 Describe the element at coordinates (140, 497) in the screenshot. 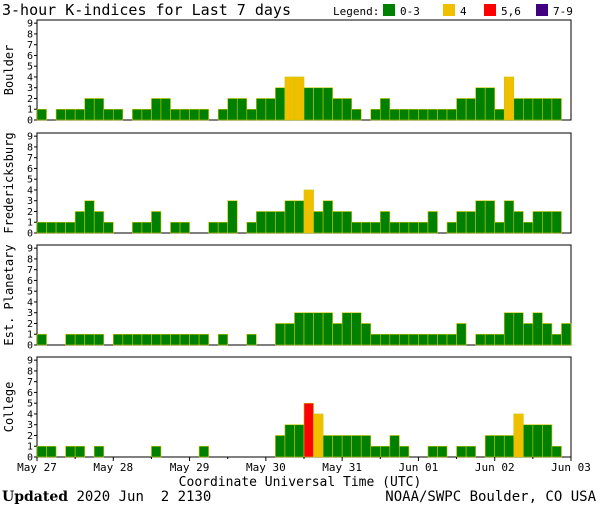

I see `updated-timestamp: 2020 Jun 2 2130` at that location.